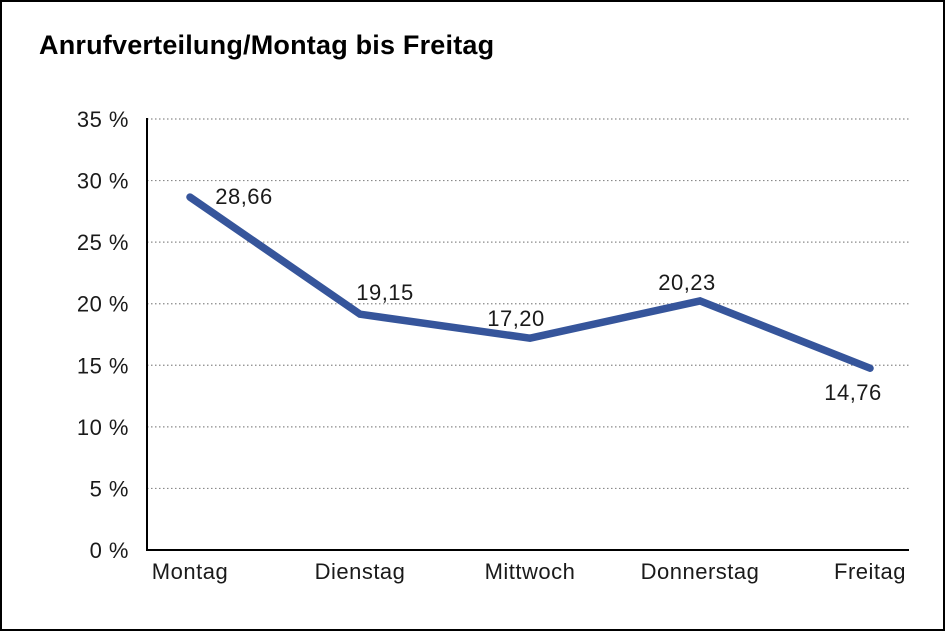 The height and width of the screenshot is (631, 945). What do you see at coordinates (516, 318) in the screenshot?
I see `data-point-label: 17,20` at bounding box center [516, 318].